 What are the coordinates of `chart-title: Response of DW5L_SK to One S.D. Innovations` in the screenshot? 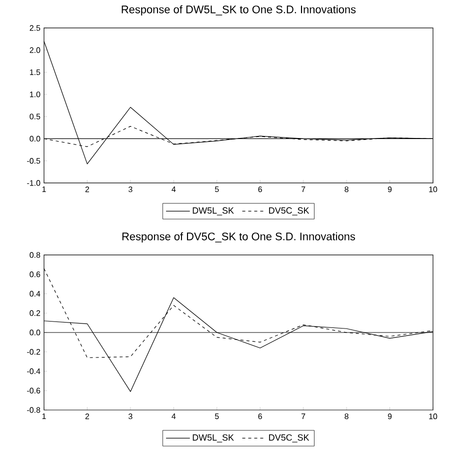 It's located at (239, 10).